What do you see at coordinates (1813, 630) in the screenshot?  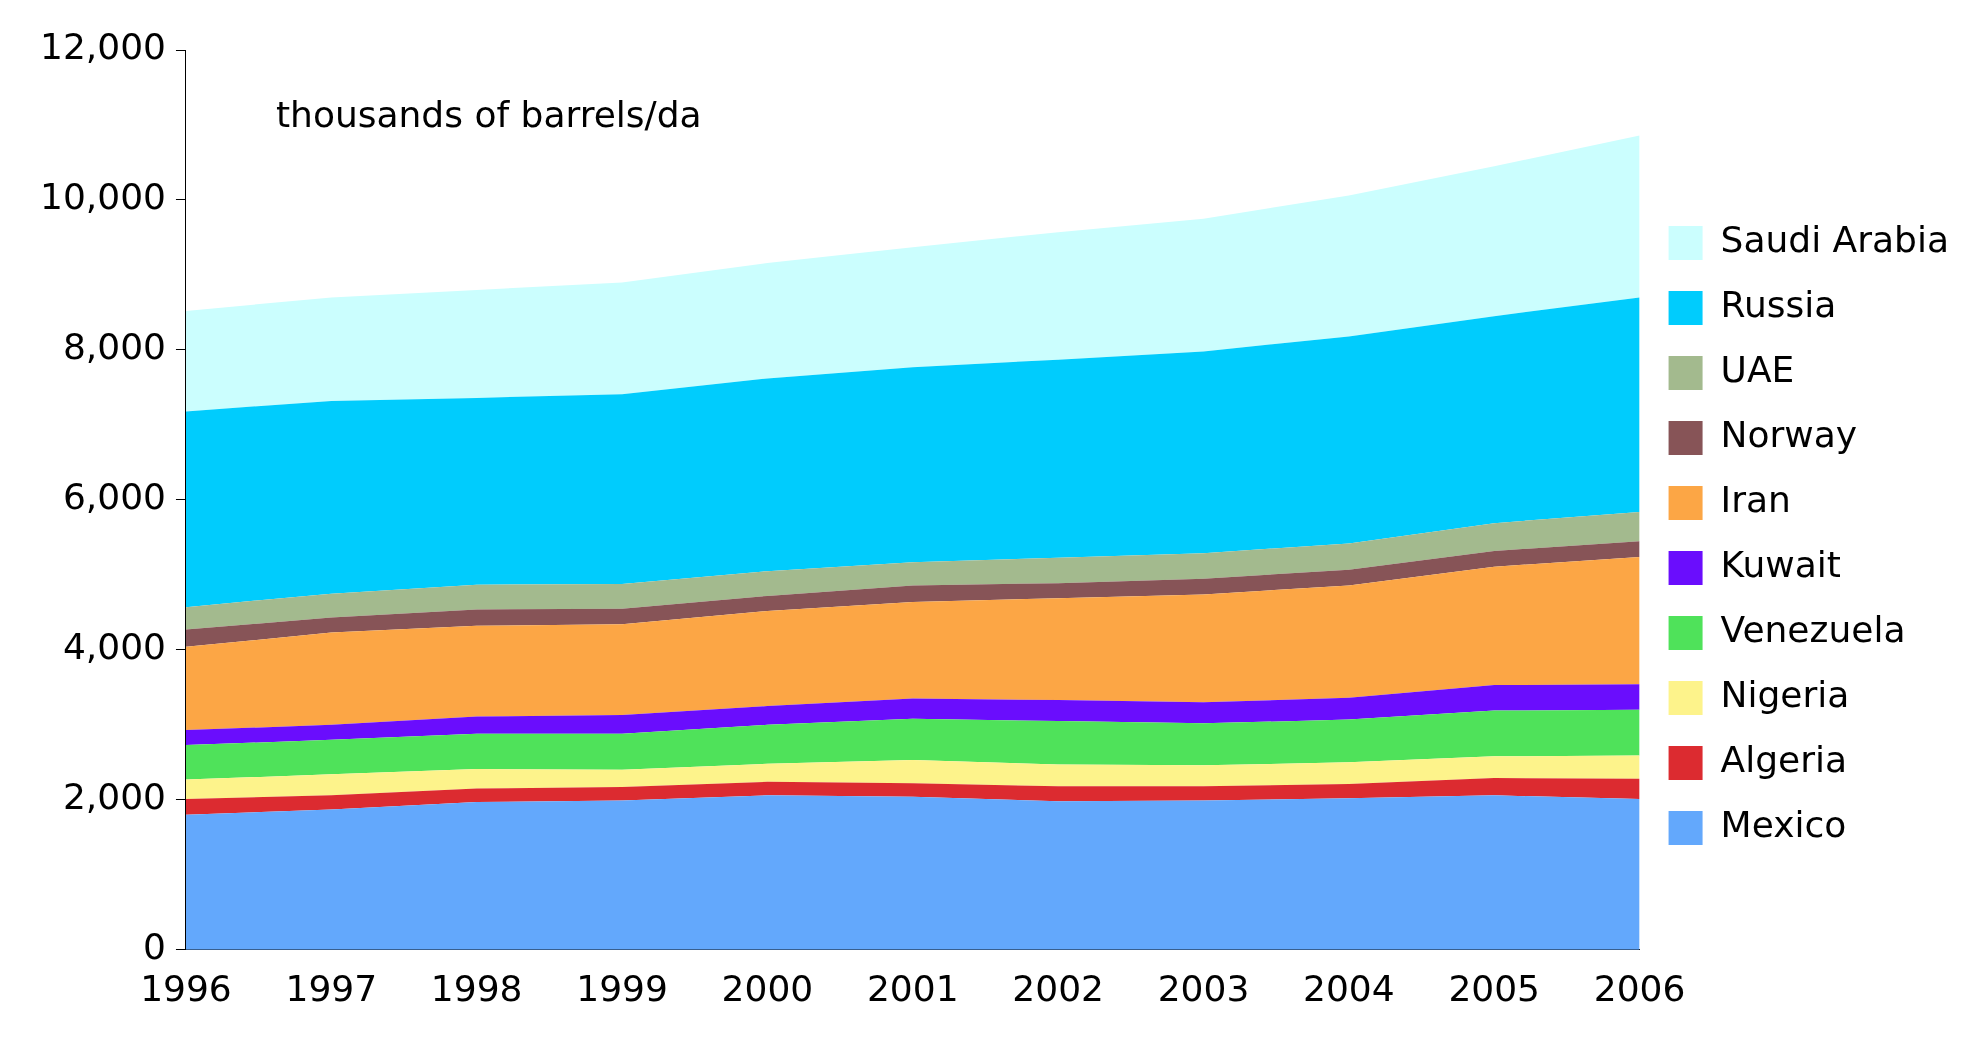 I see `legend-label: Venezuela` at bounding box center [1813, 630].